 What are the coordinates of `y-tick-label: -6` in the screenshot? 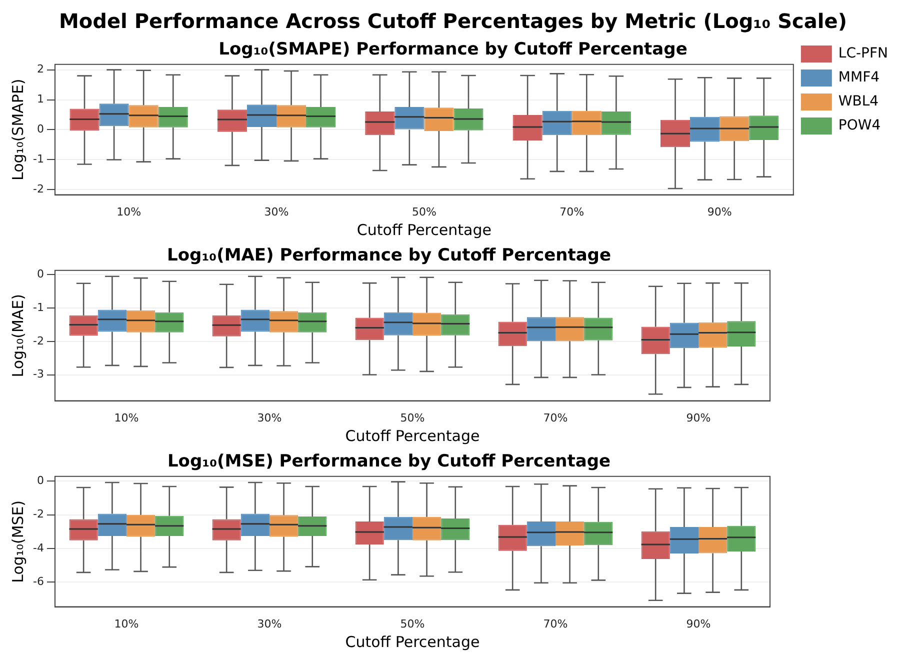 It's located at (38, 581).